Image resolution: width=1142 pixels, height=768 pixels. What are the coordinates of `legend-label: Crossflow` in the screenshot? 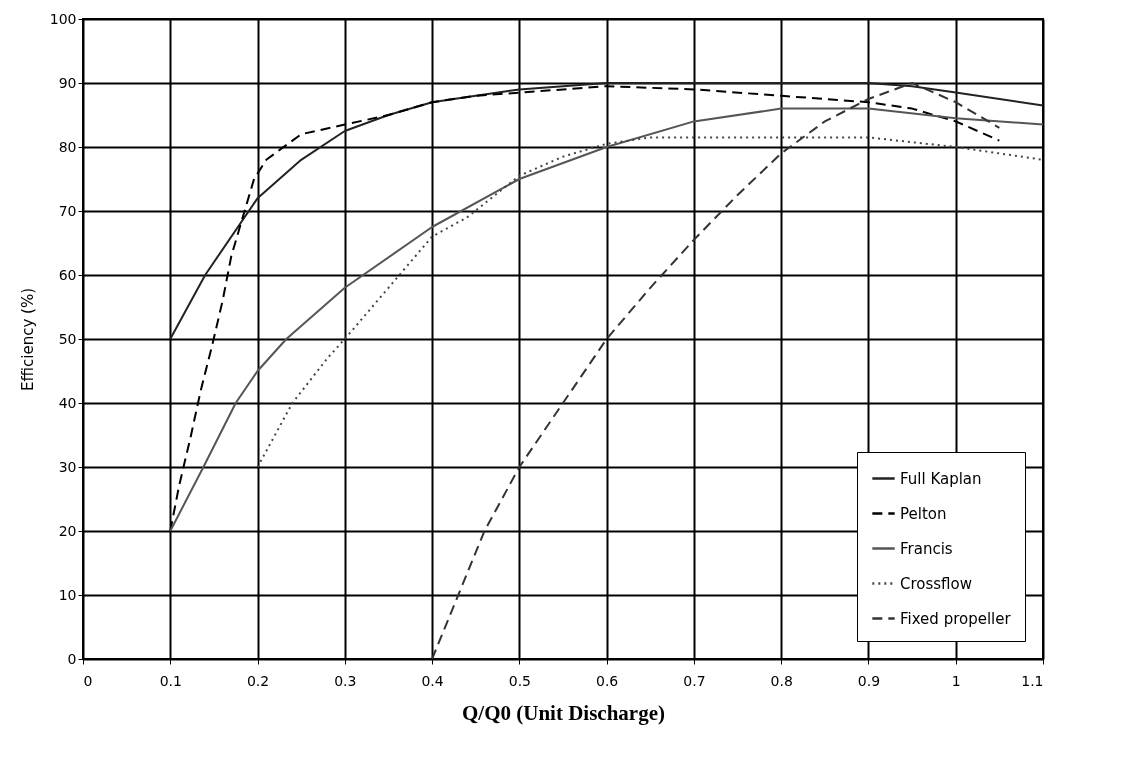 It's located at (936, 583).